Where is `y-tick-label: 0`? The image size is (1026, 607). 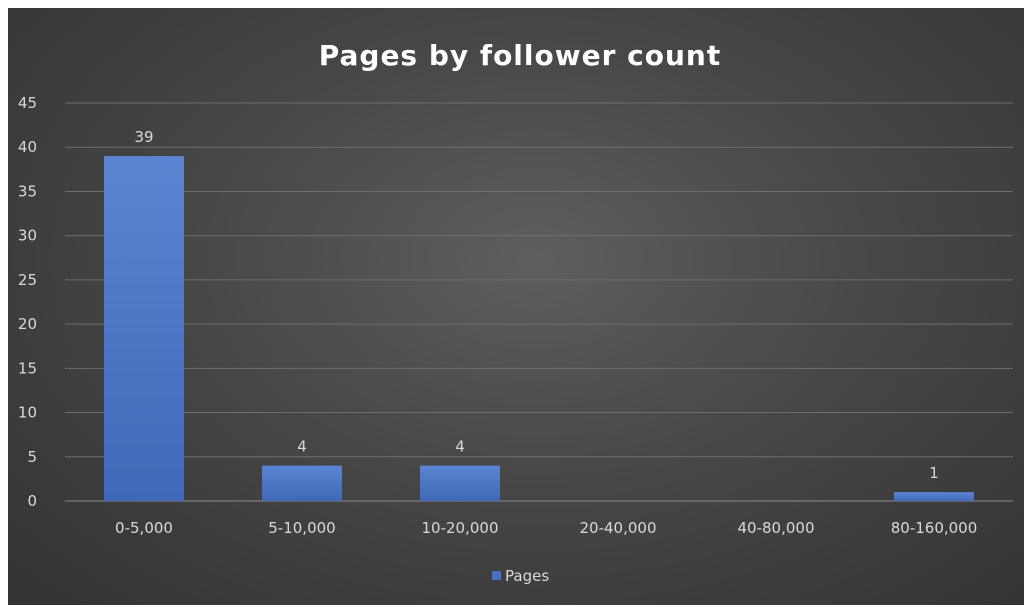
y-tick-label: 0 is located at coordinates (32, 501).